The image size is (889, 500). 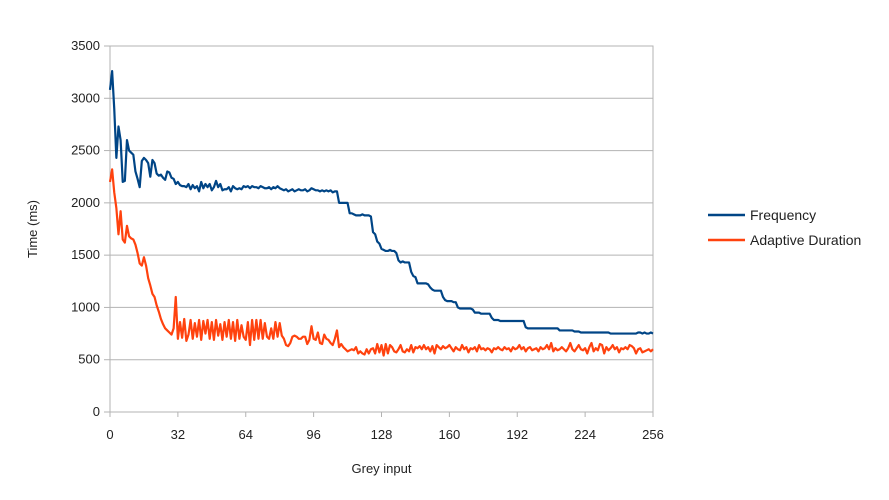 What do you see at coordinates (85, 306) in the screenshot?
I see `y-tick-label: 1000` at bounding box center [85, 306].